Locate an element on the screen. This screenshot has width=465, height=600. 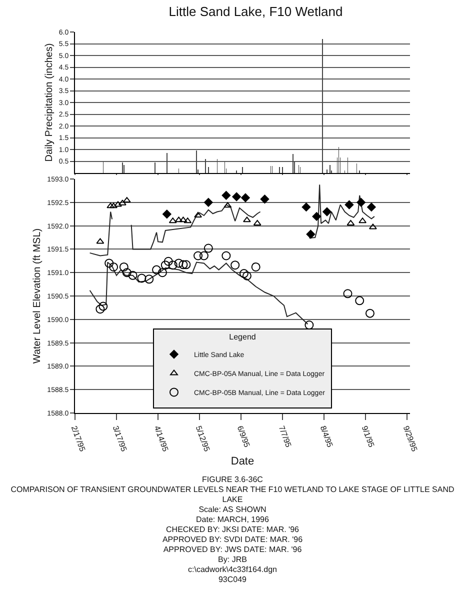
x-tick-label: 9/1/95 is located at coordinates (368, 437).